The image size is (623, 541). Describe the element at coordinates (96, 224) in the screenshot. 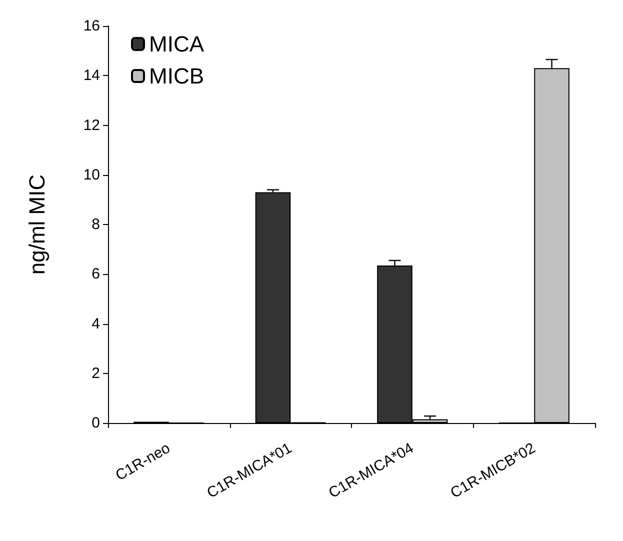

I see `y-tick-label: 8` at that location.